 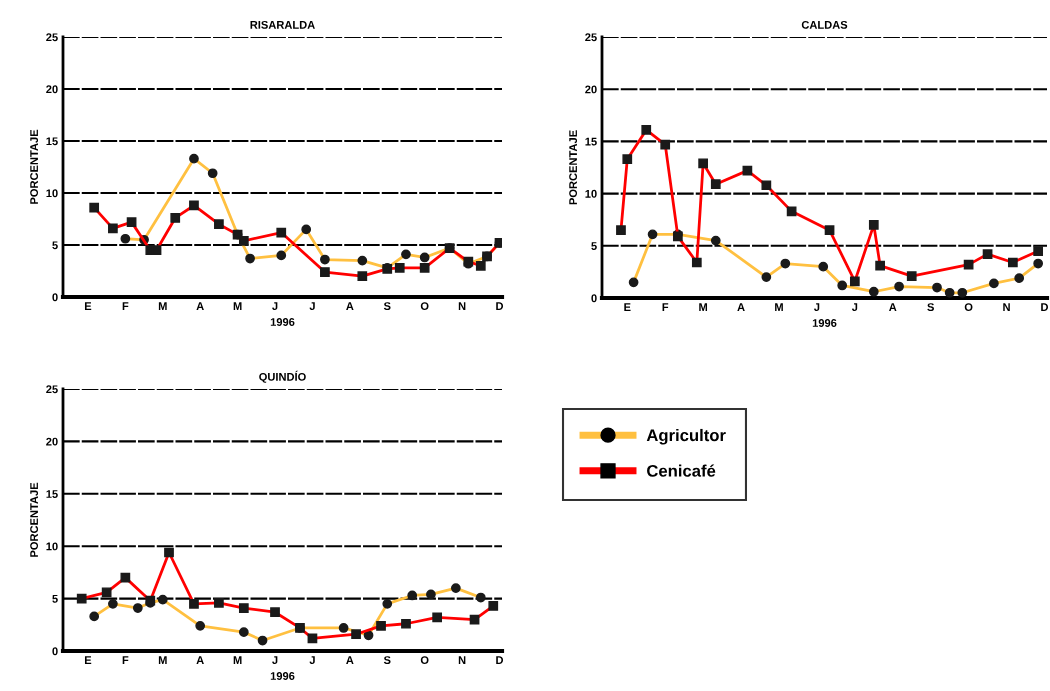 I want to click on legend-label: Agricultor, so click(x=686, y=436).